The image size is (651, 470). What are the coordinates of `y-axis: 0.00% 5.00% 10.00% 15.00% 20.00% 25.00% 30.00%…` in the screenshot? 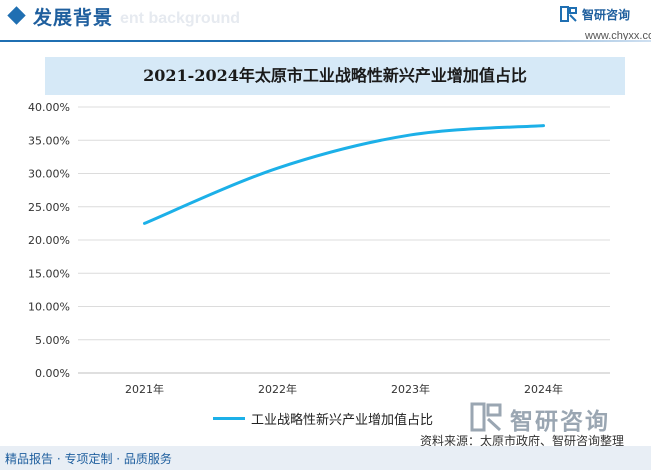 It's located at (49, 240).